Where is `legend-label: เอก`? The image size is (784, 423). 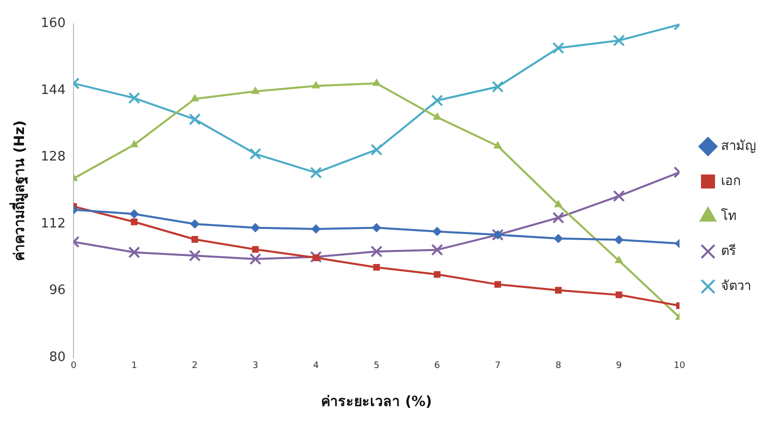 legend-label: เอก is located at coordinates (731, 181).